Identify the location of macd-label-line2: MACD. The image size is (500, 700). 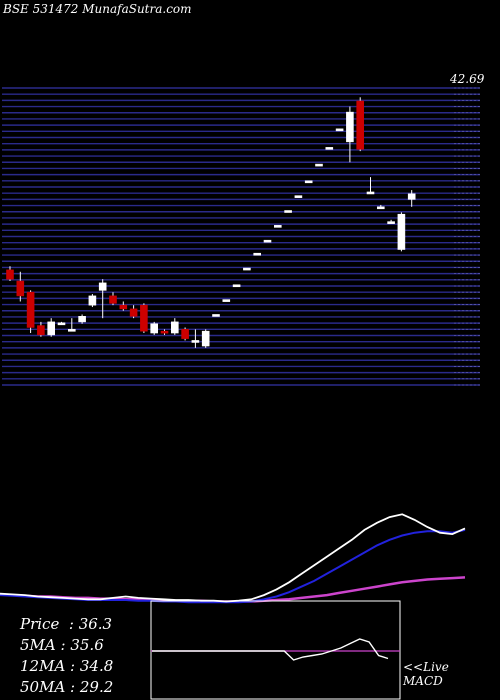
(423, 681).